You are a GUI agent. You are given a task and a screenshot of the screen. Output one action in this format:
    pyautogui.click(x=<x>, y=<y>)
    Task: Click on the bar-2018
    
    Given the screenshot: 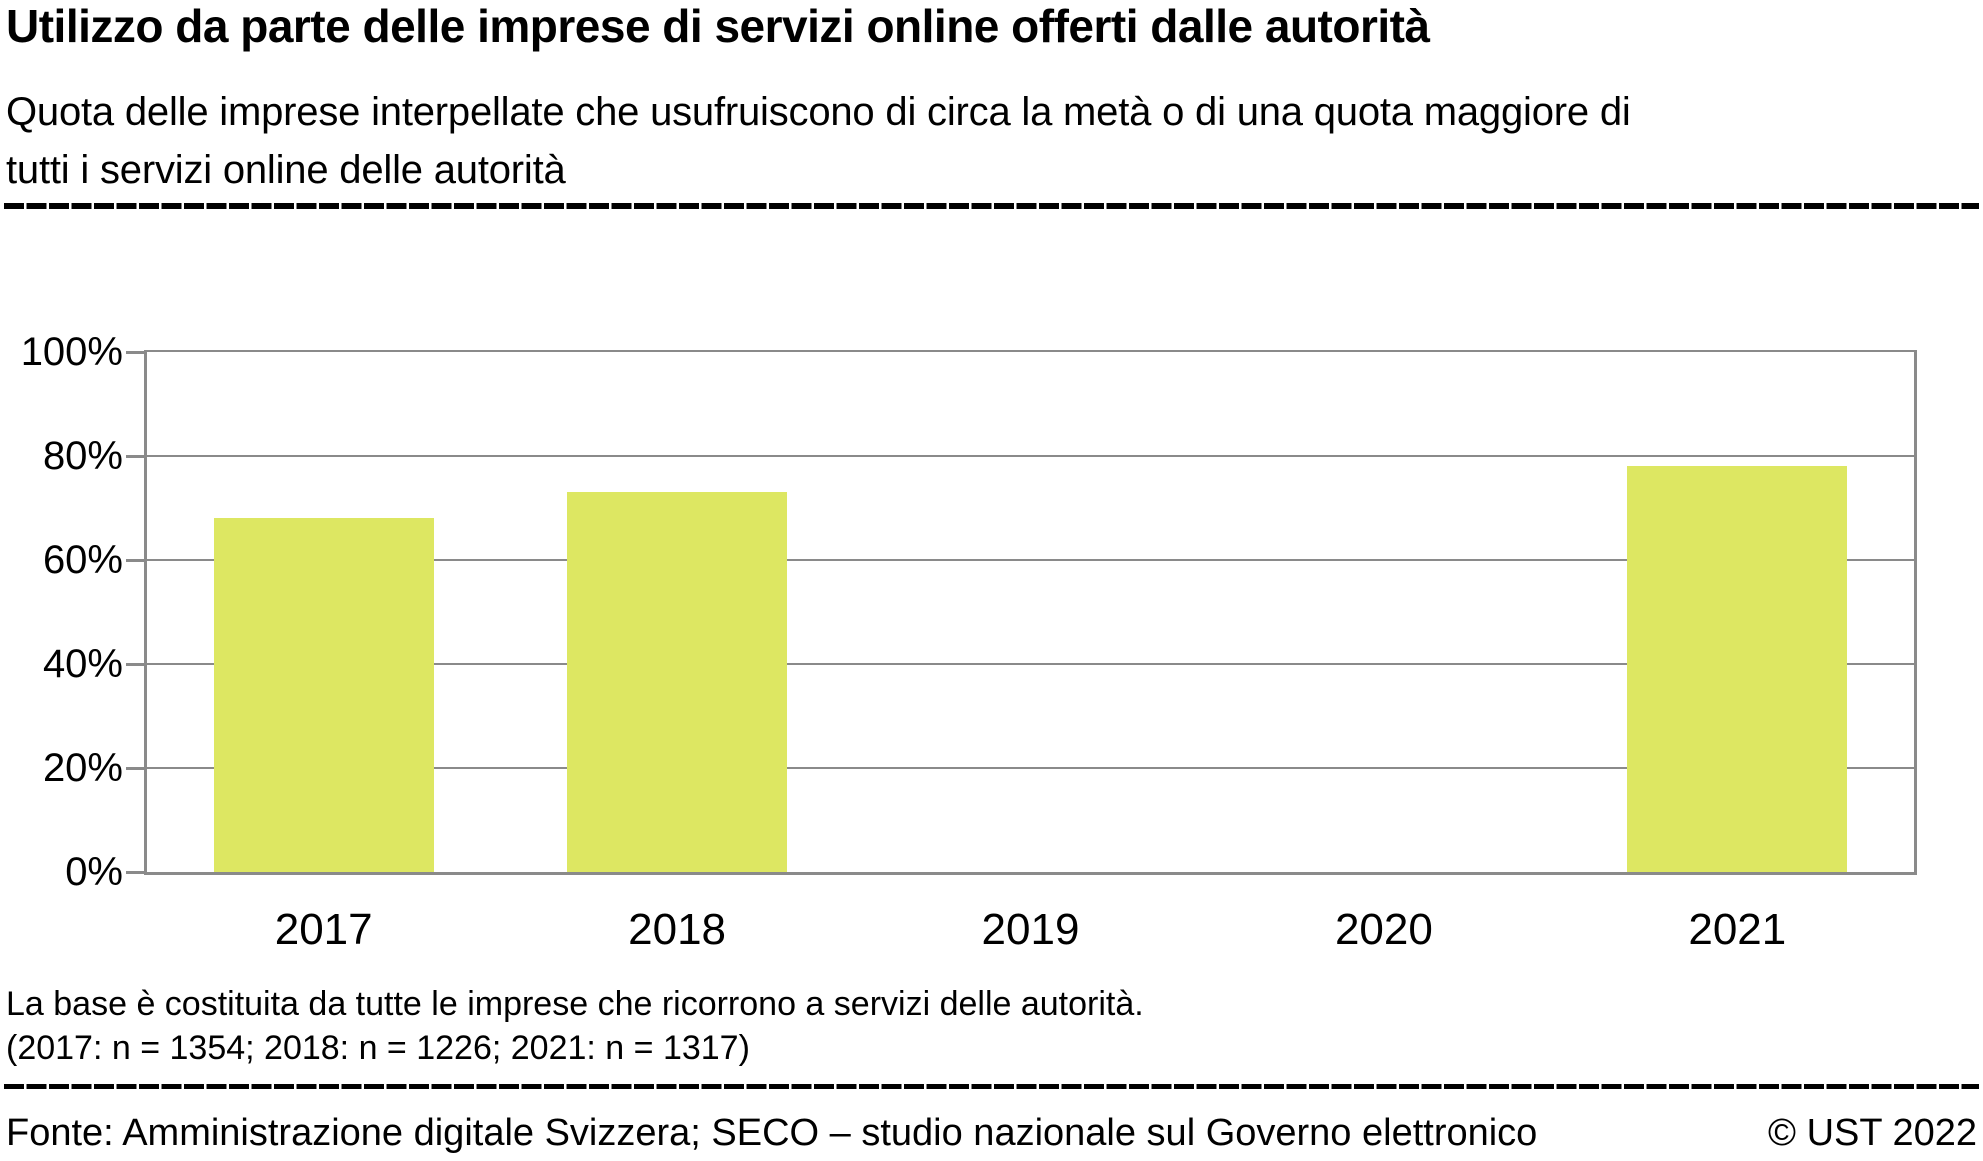 What is the action you would take?
    pyautogui.click(x=677, y=682)
    